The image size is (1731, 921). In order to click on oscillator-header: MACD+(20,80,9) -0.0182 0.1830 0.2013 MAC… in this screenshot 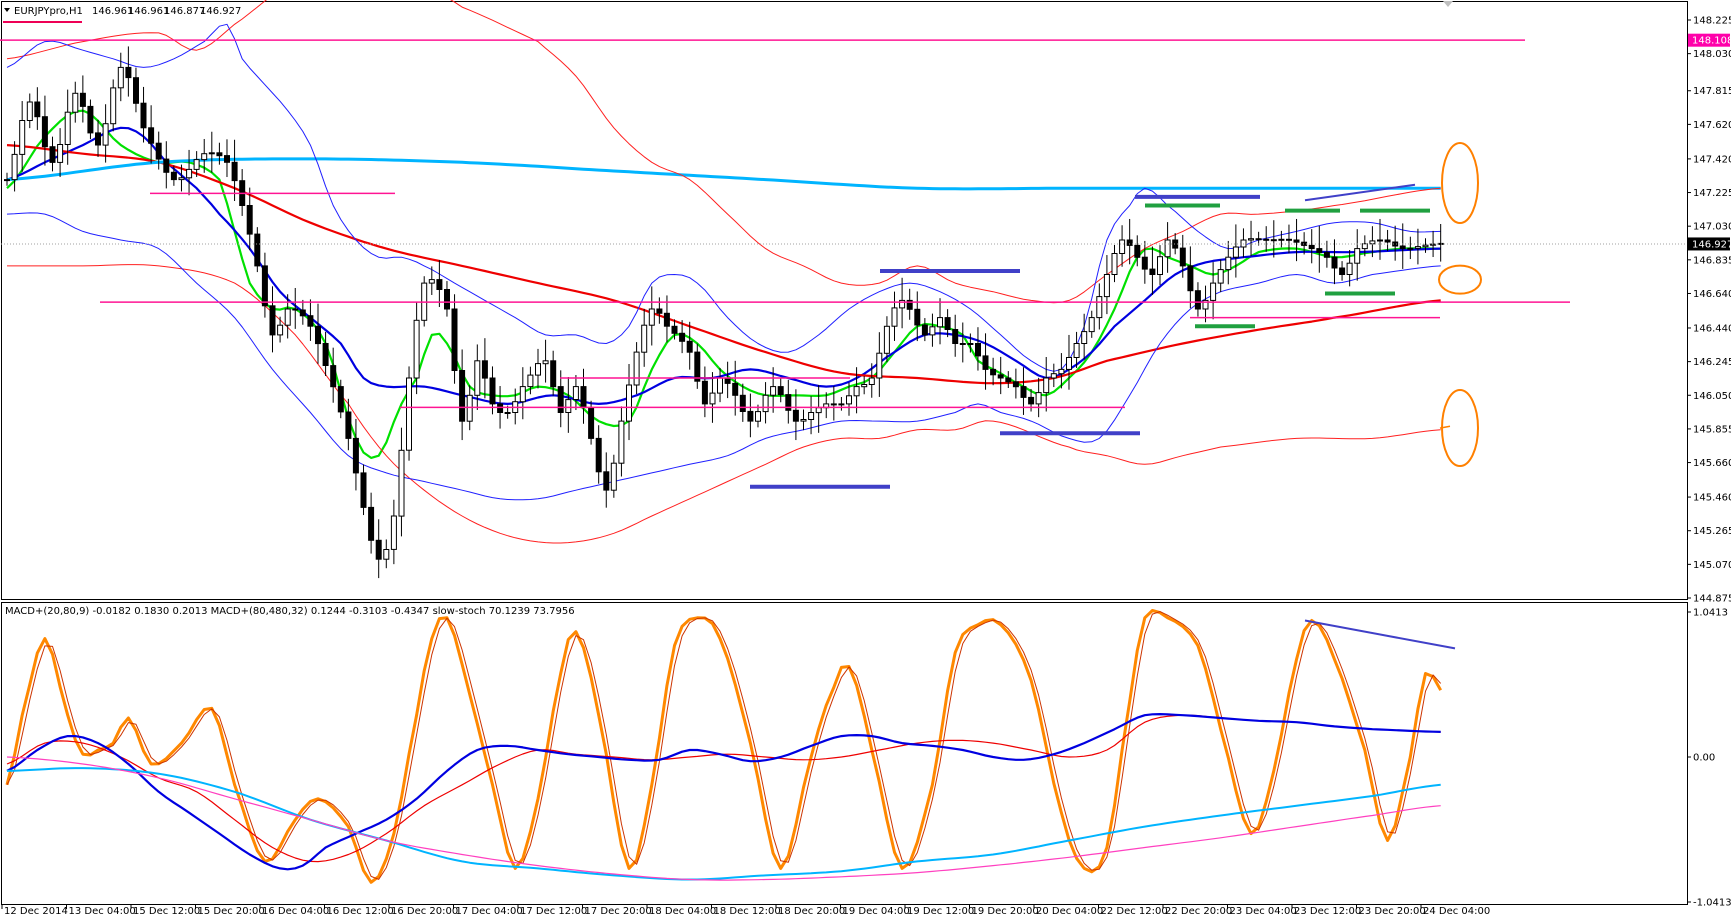, I will do `click(290, 611)`.